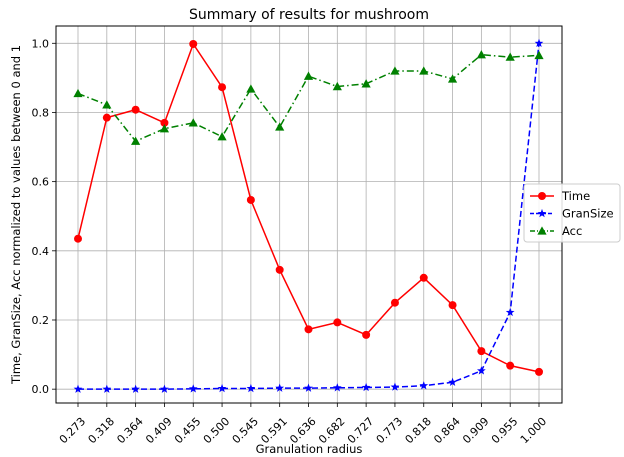 This screenshot has height=457, width=624. Describe the element at coordinates (41, 389) in the screenshot. I see `y-tick-label: 0.0` at that location.